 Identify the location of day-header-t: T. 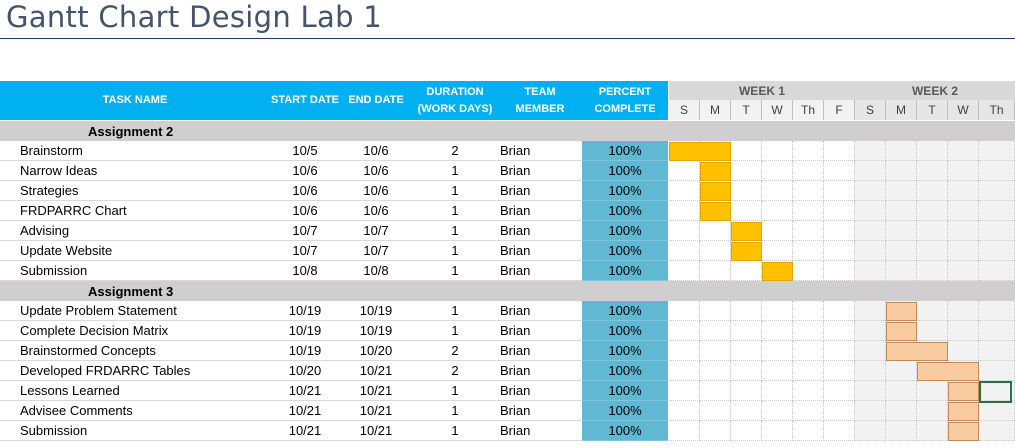
(746, 110).